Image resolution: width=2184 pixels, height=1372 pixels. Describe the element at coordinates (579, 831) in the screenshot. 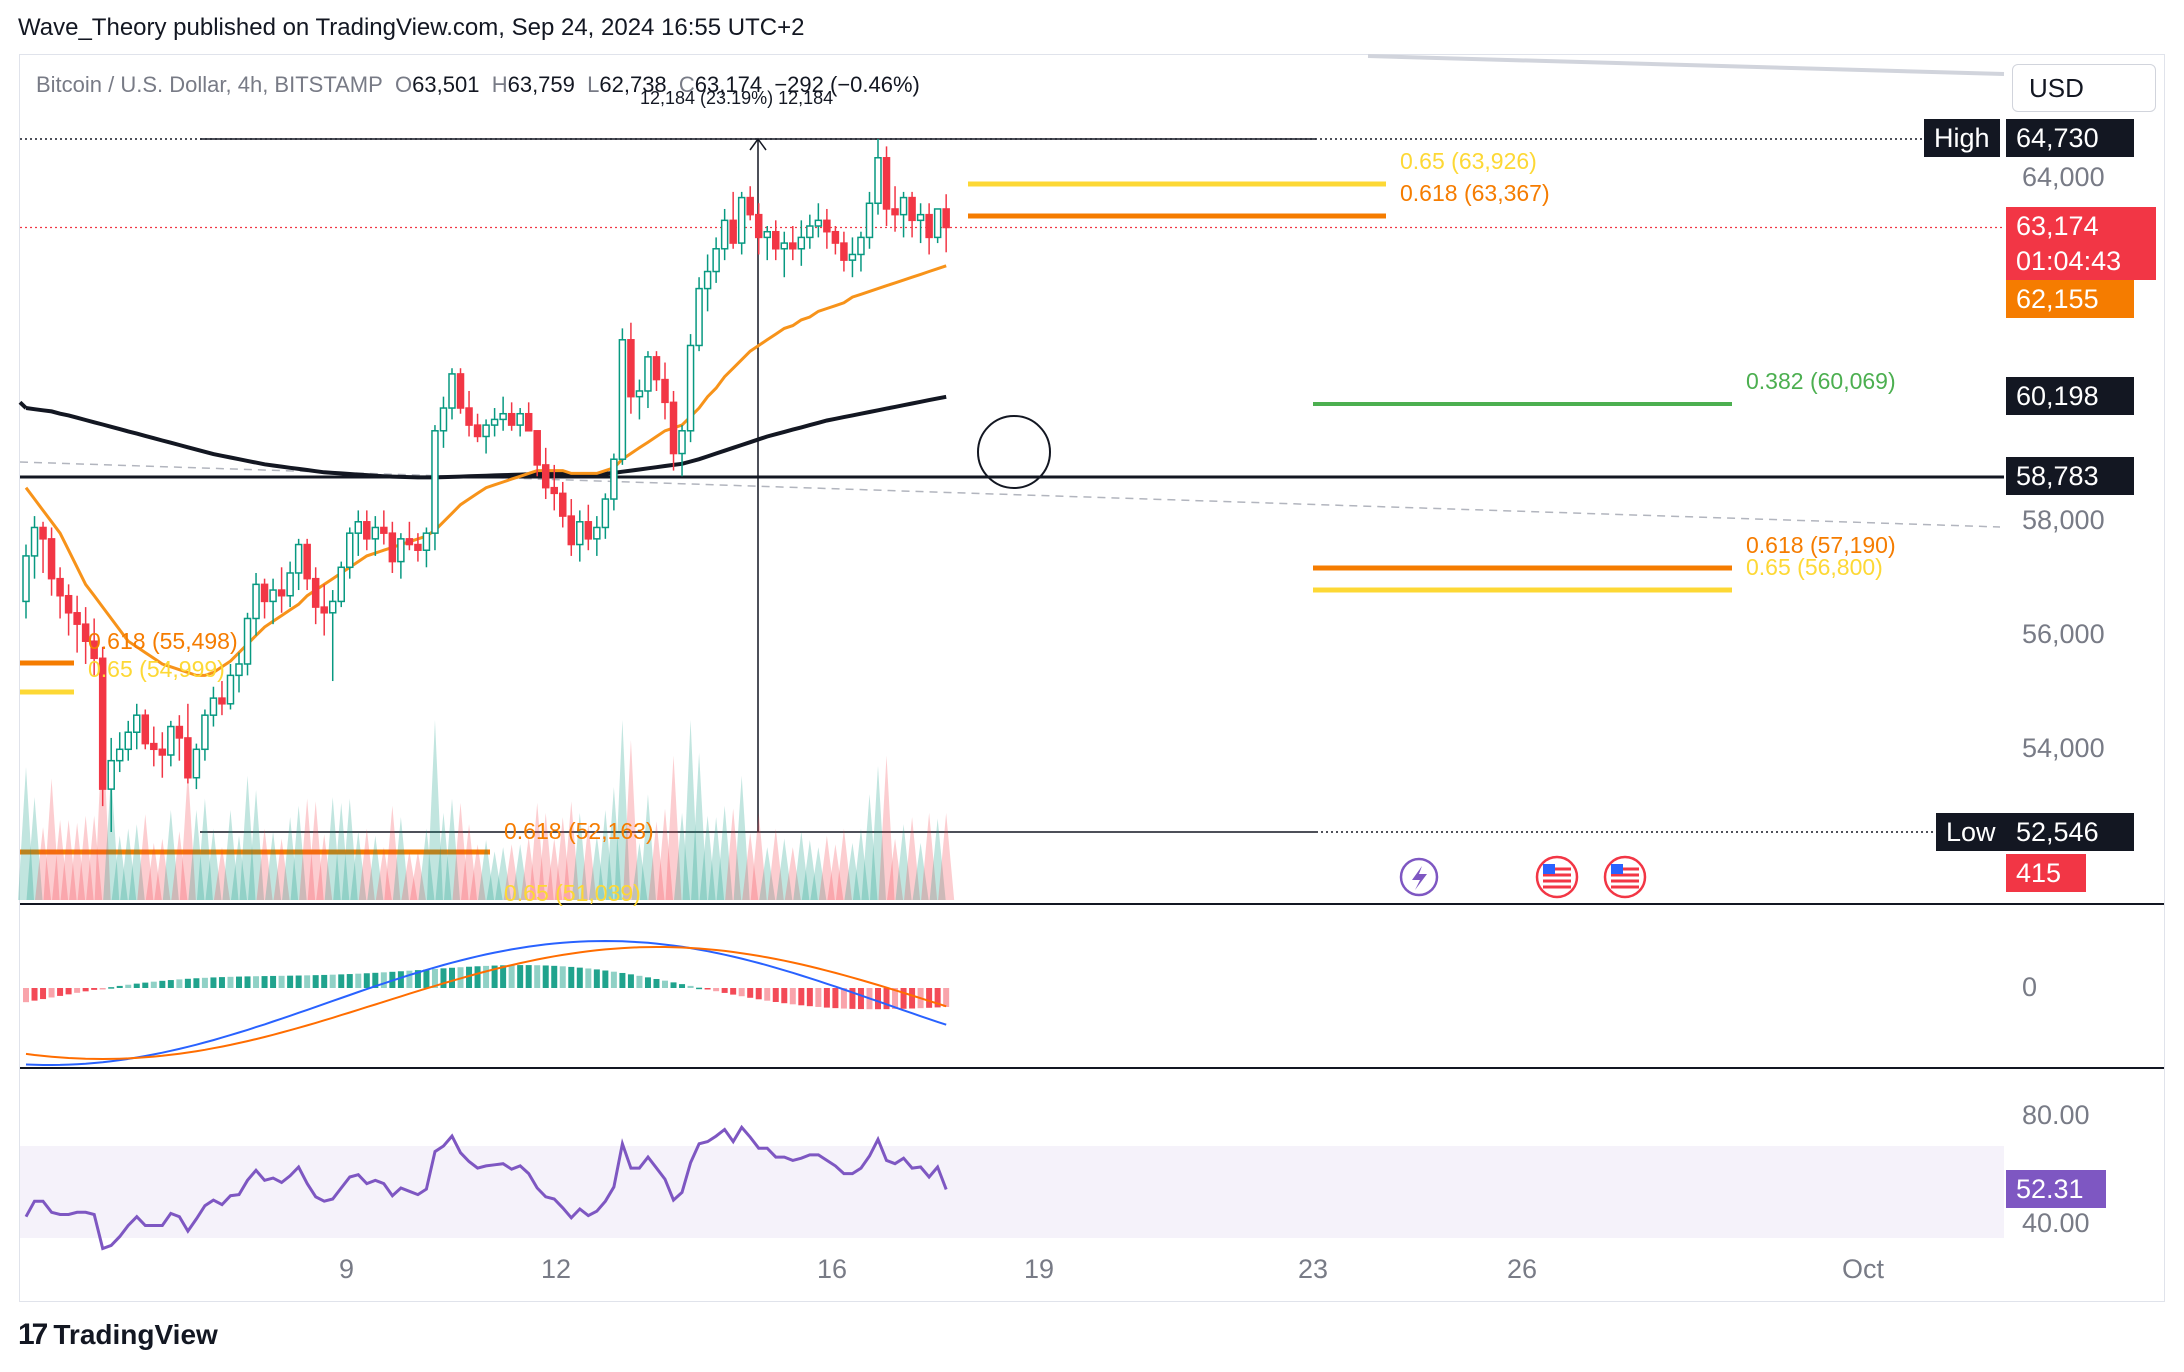

I see `fib-label-b618: 0.618 (52,163)` at that location.